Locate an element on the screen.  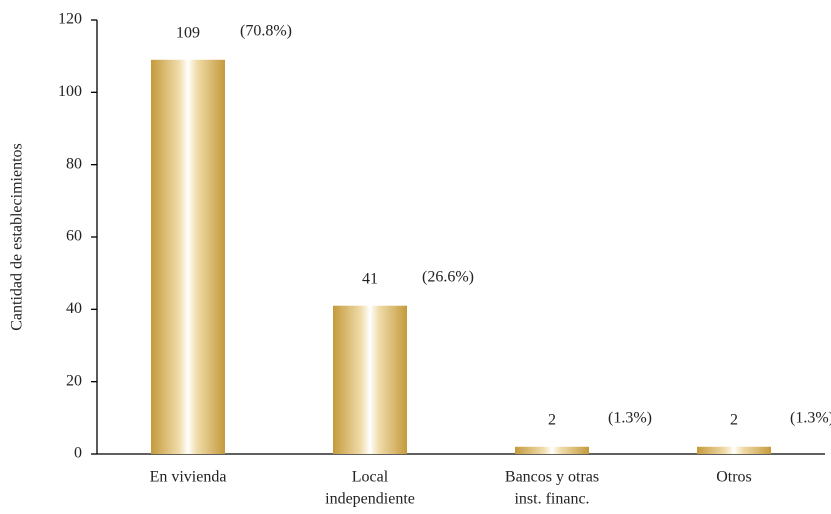
value-label: 41 is located at coordinates (370, 278).